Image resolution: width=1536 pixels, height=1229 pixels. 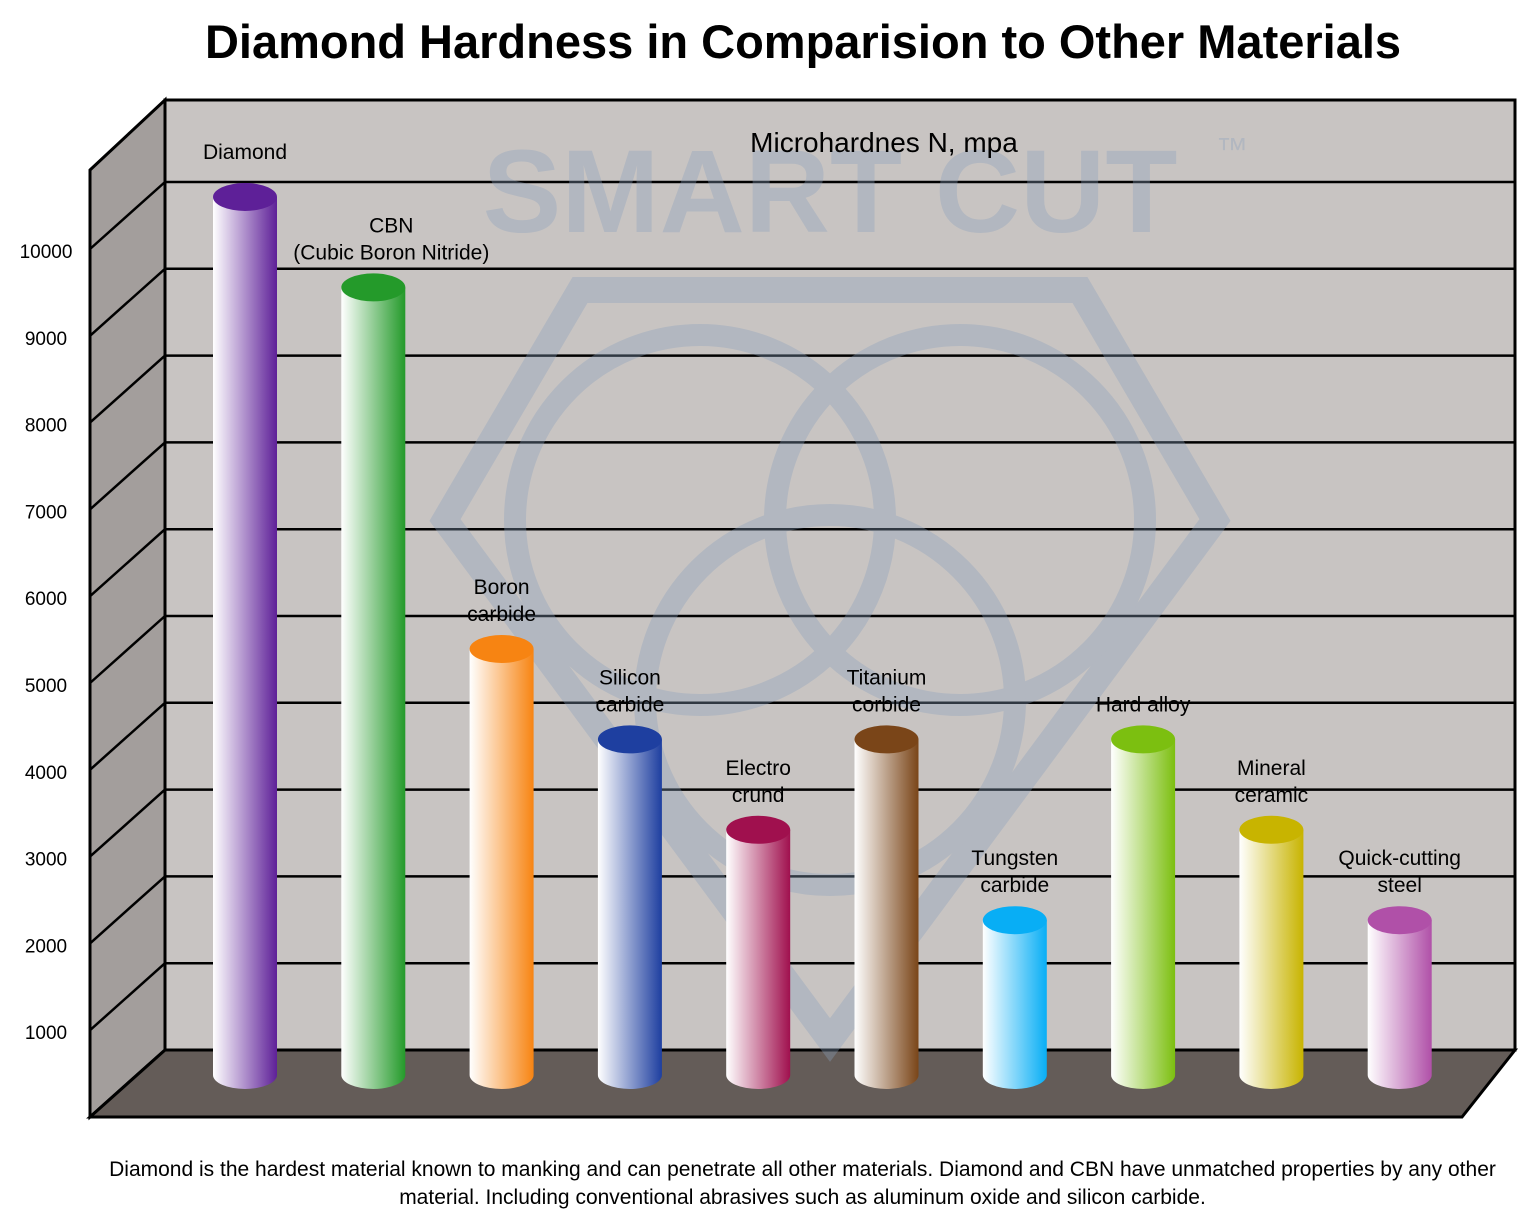 I want to click on bar-group: Electro crund, so click(x=758, y=923).